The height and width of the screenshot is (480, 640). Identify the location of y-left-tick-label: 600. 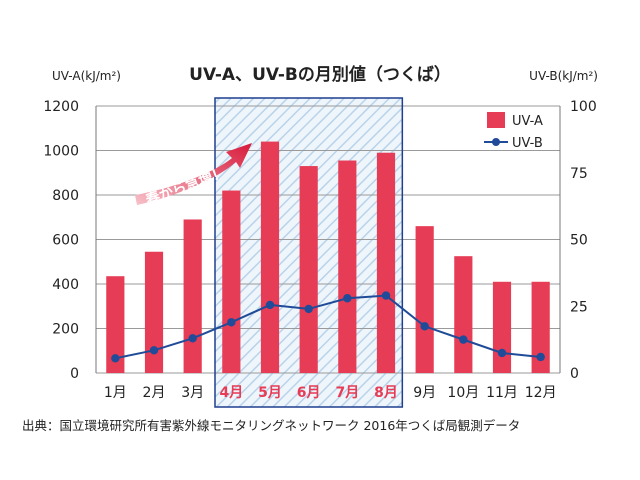
(65, 241).